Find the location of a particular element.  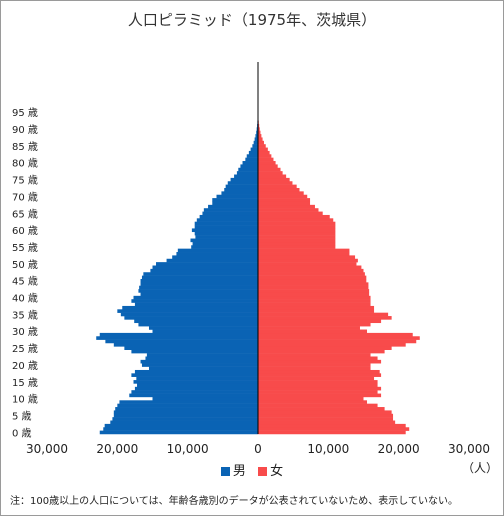

age-tick-label: 10 歳 is located at coordinates (25, 400).